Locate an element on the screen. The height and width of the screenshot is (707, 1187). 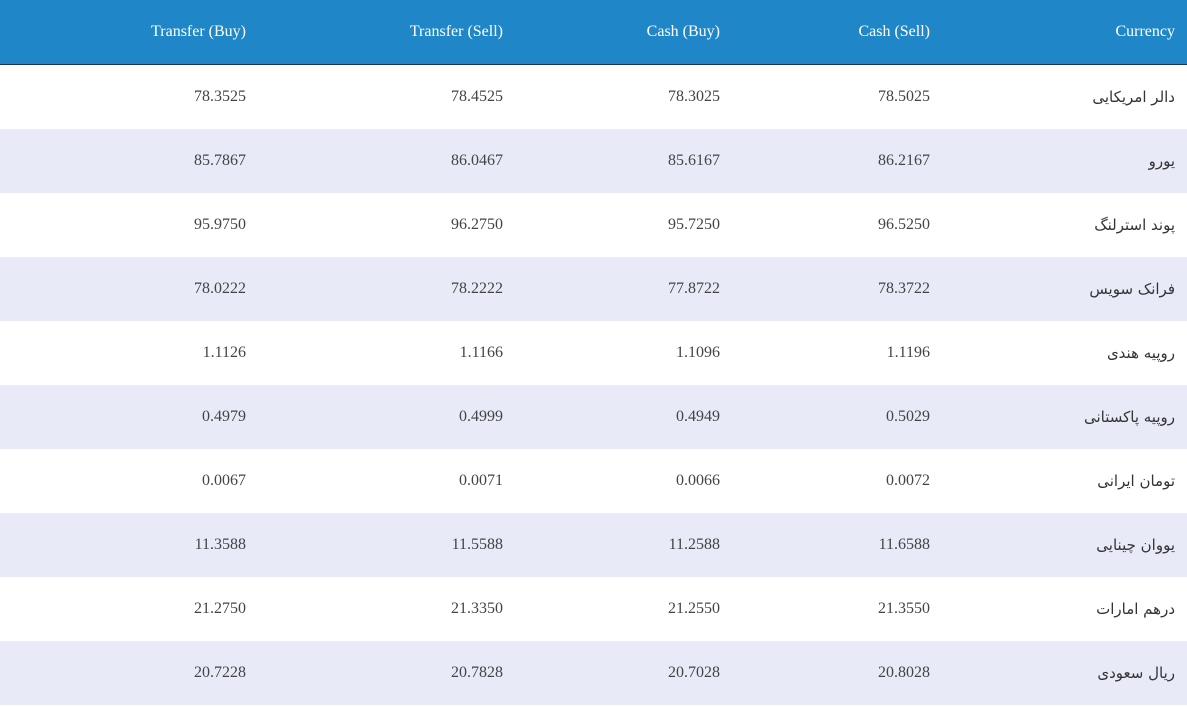
rate-cell: 1.1096 is located at coordinates (698, 352).